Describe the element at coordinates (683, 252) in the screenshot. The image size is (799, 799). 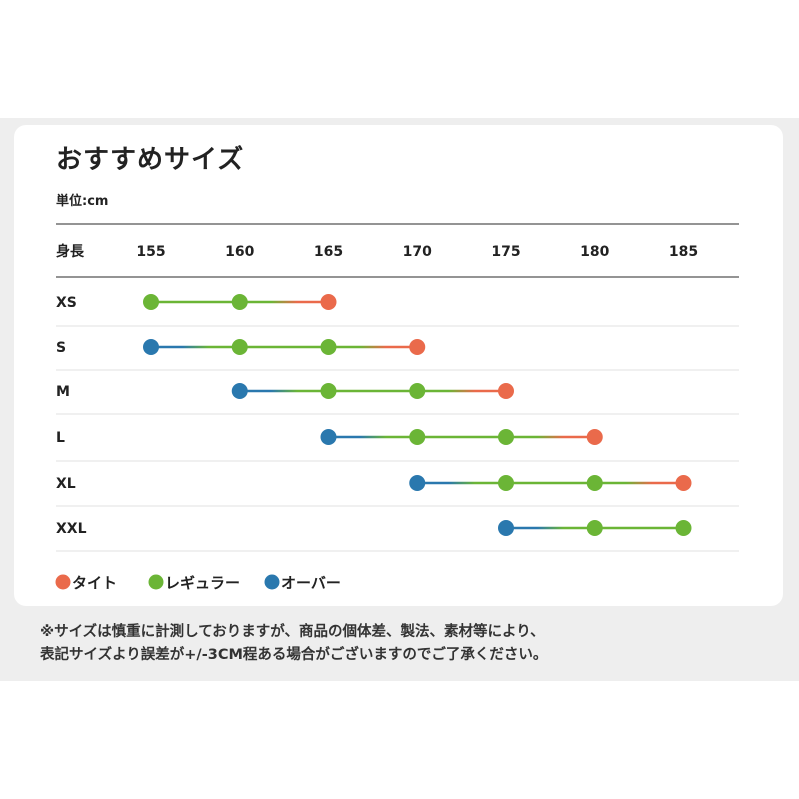
I see `height-tick-label: 185` at that location.